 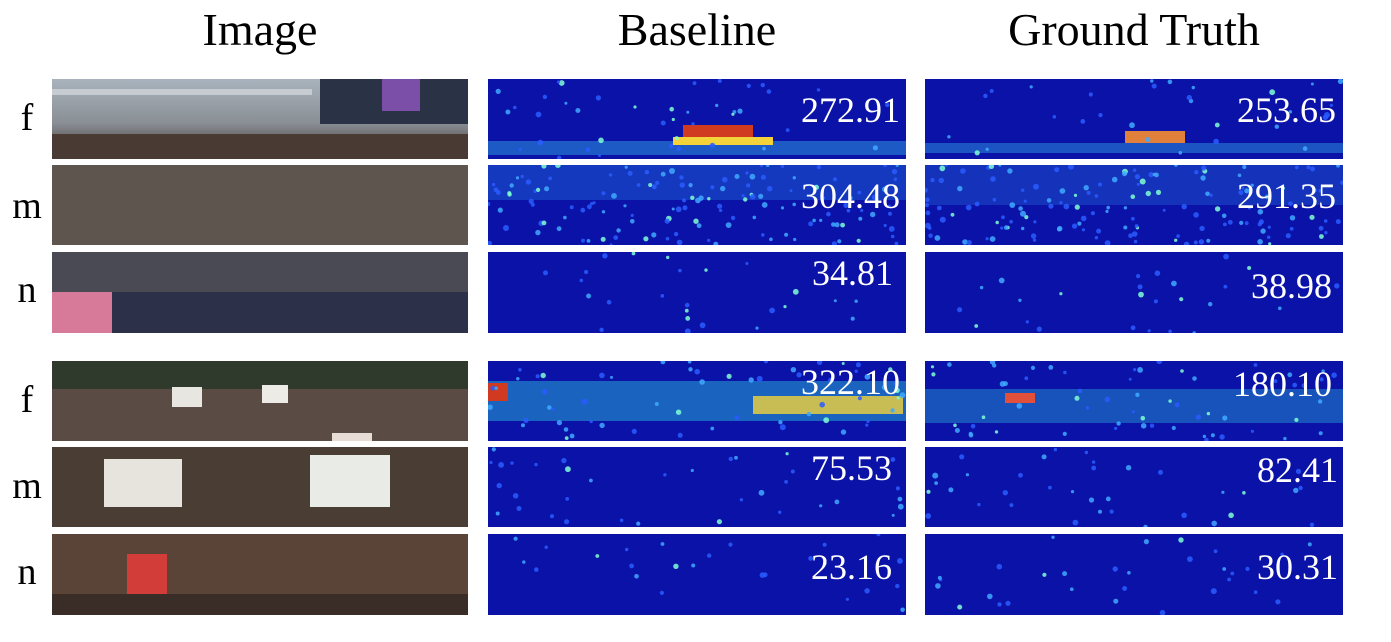 What do you see at coordinates (1282, 384) in the screenshot?
I see `ground-truth-count: 180.10` at bounding box center [1282, 384].